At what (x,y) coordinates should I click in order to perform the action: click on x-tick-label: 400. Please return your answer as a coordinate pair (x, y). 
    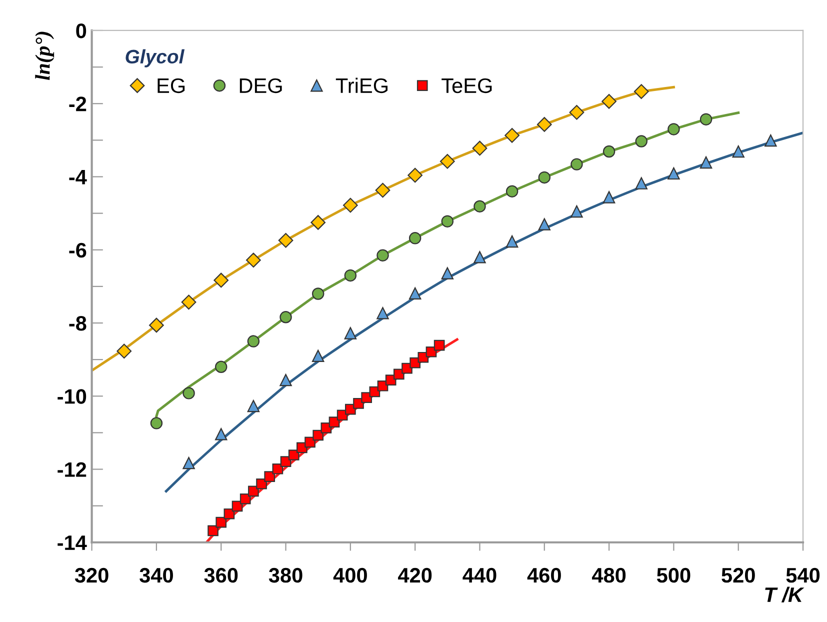
    Looking at the image, I should click on (350, 575).